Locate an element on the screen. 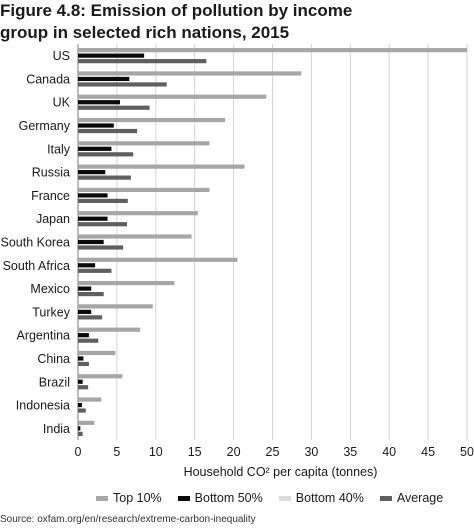 This screenshot has width=474, height=530. bar-russia-average is located at coordinates (104, 177).